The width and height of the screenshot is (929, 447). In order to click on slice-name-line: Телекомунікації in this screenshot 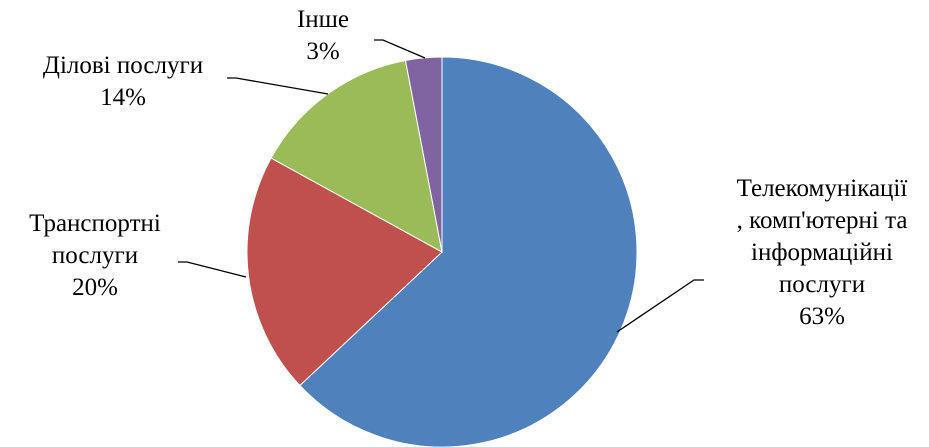, I will do `click(822, 188)`.